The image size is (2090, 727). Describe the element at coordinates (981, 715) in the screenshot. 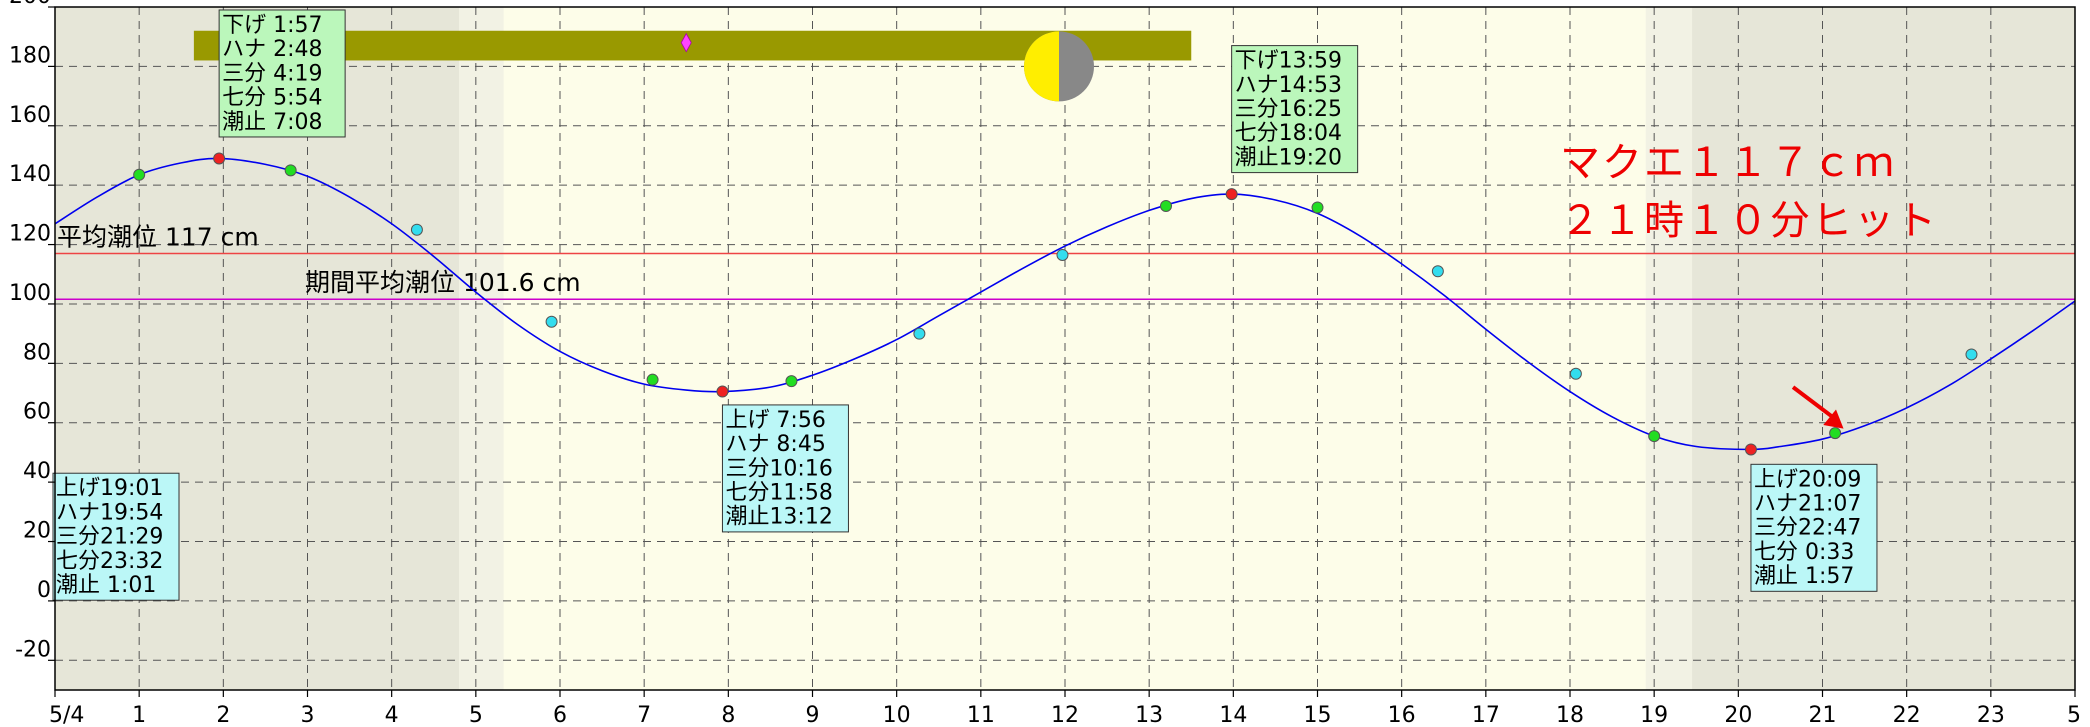

I see `x-tick-label: 11` at that location.